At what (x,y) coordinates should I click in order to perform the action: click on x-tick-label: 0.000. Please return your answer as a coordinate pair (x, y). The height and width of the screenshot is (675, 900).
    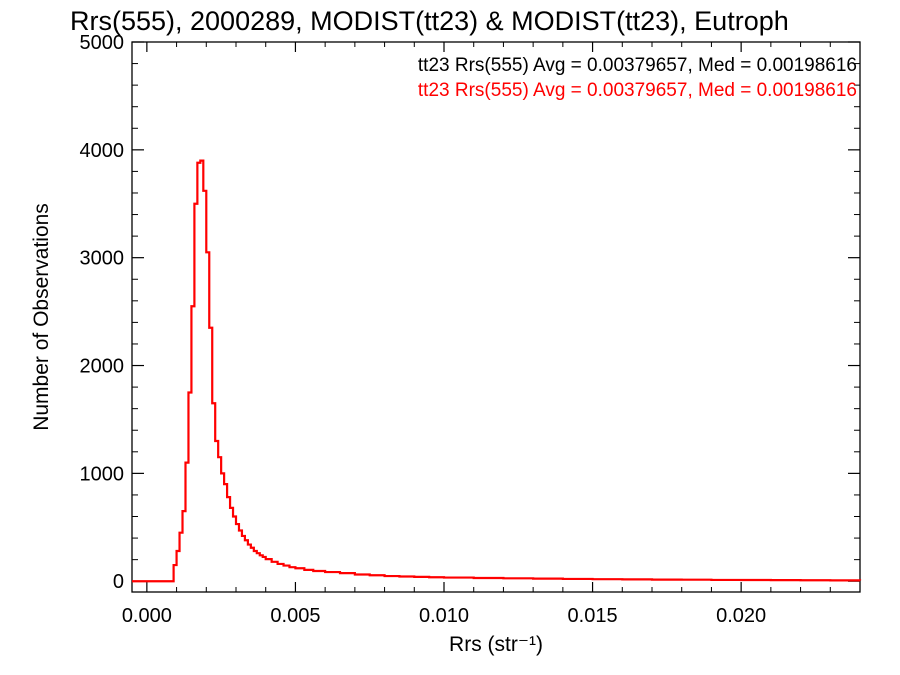
    Looking at the image, I should click on (147, 616).